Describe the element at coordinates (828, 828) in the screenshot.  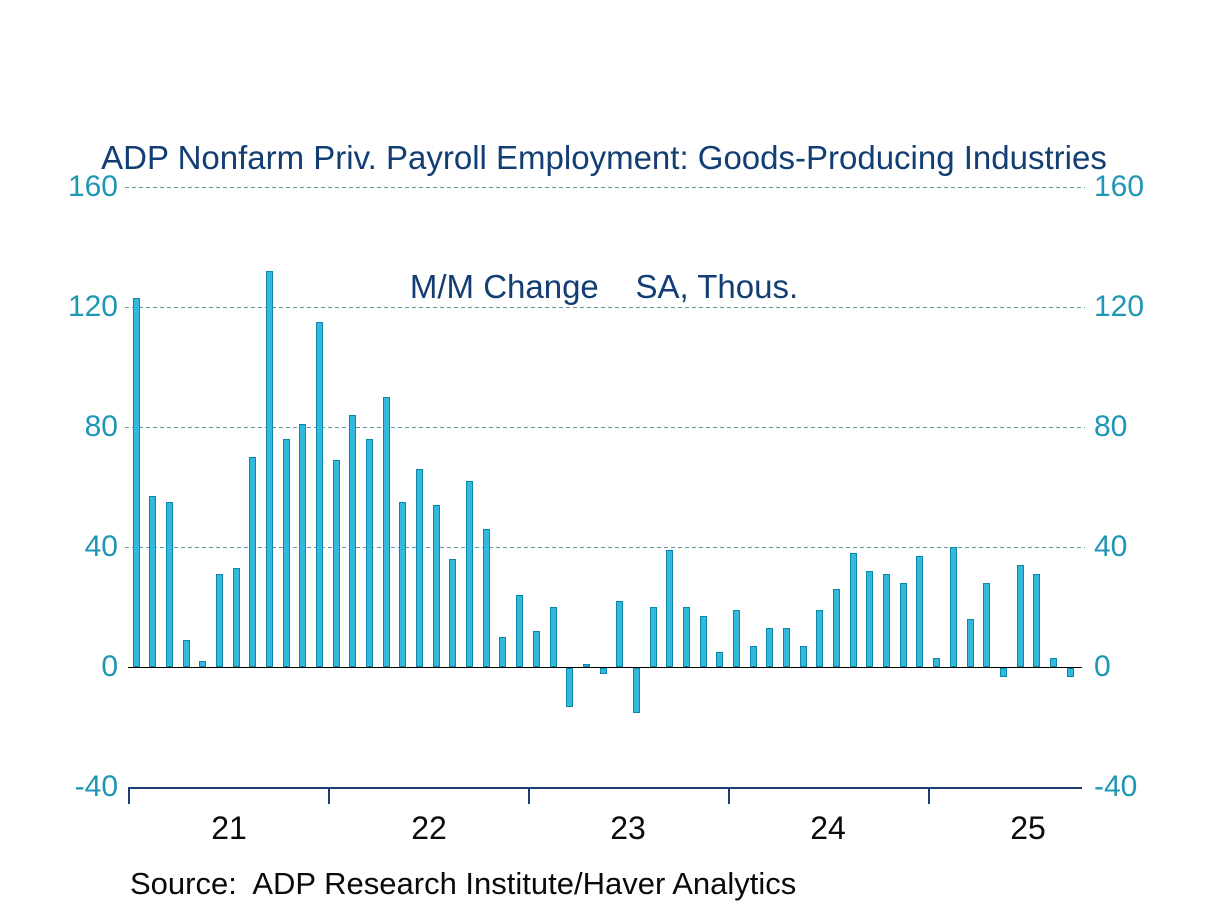
I see `x-tick-label-24: 24` at that location.